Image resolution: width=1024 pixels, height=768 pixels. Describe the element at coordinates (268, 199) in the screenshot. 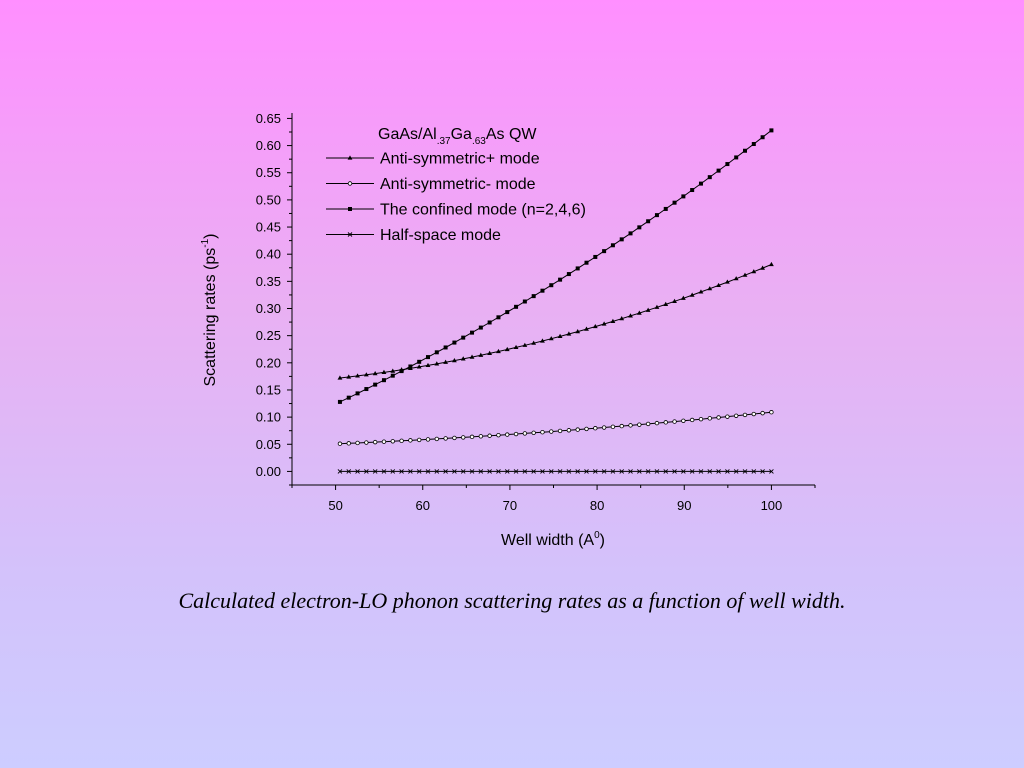

I see `y-tick-label: 0.50` at that location.